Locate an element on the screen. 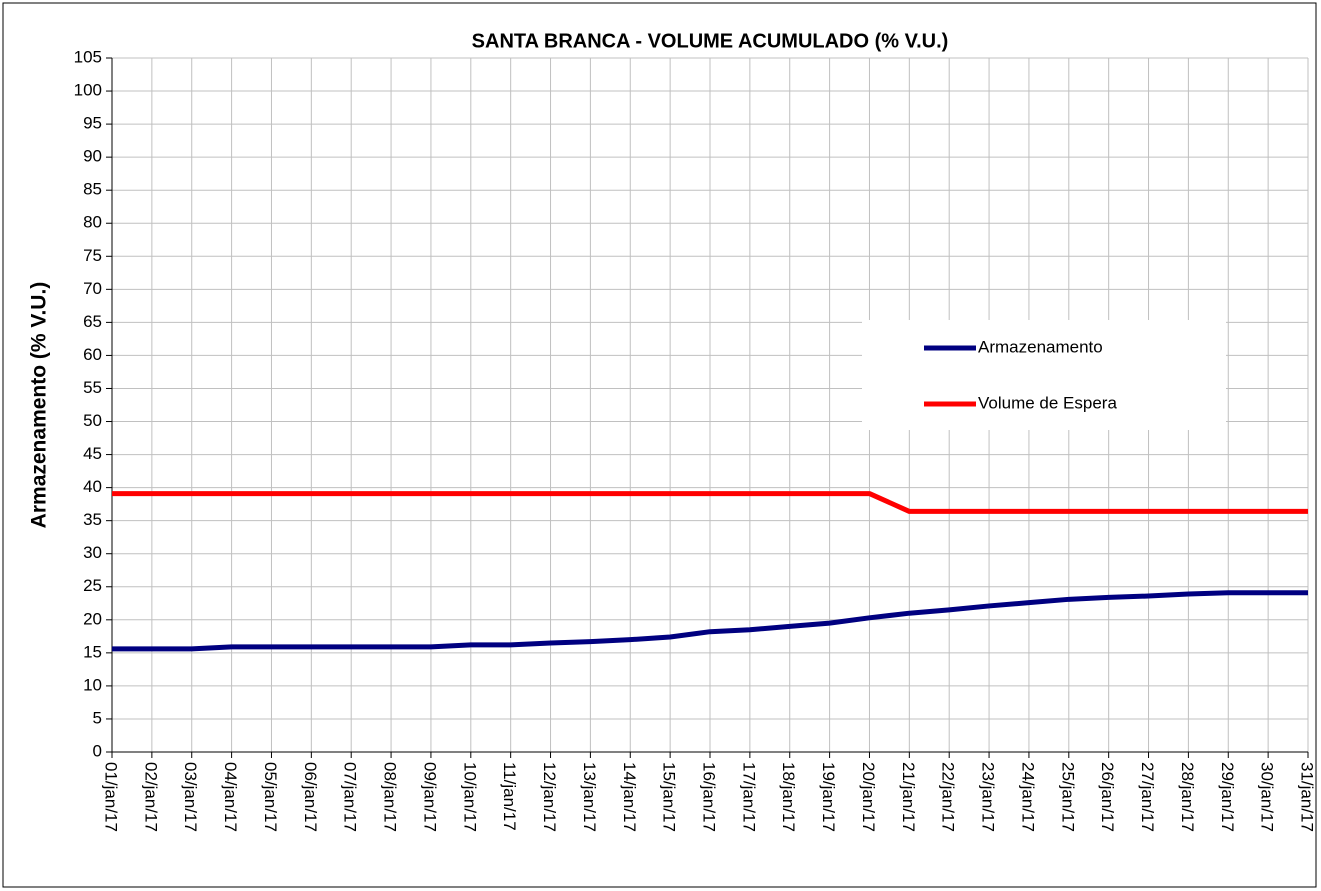  x-tick-label: 19/jan/17 is located at coordinates (828, 797).